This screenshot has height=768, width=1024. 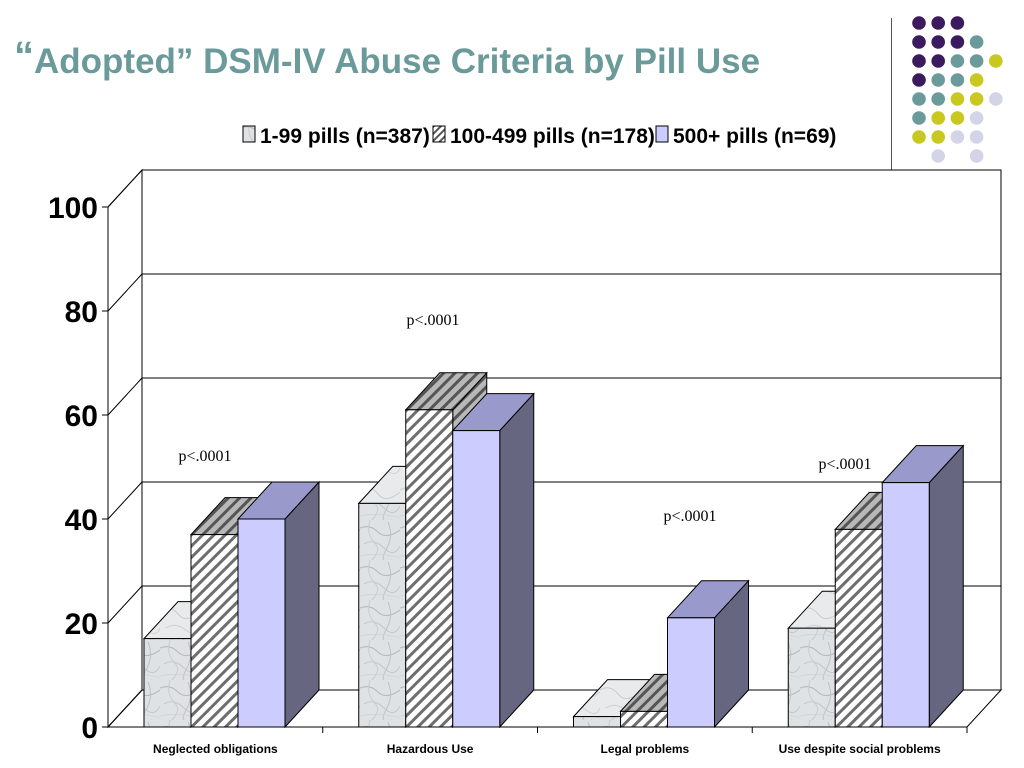 What do you see at coordinates (81, 520) in the screenshot?
I see `y-tick-label: 40` at bounding box center [81, 520].